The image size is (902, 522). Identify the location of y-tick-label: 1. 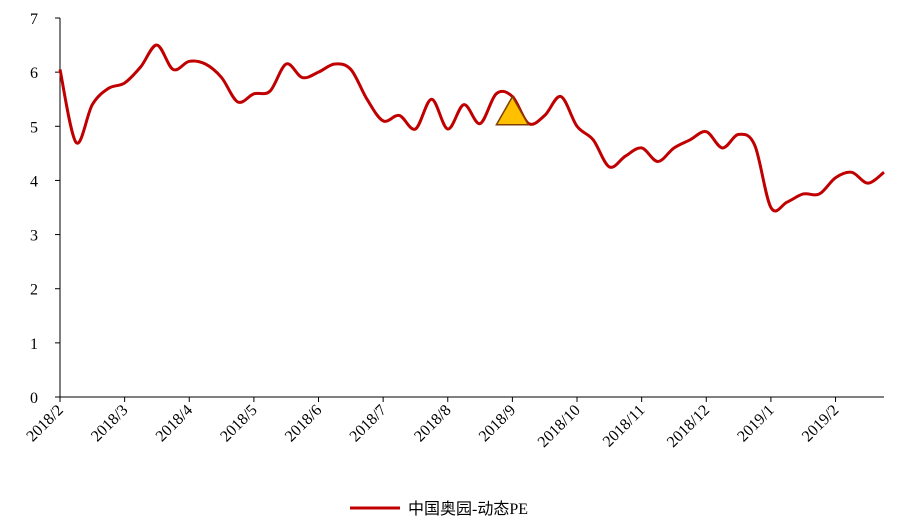
(34, 344).